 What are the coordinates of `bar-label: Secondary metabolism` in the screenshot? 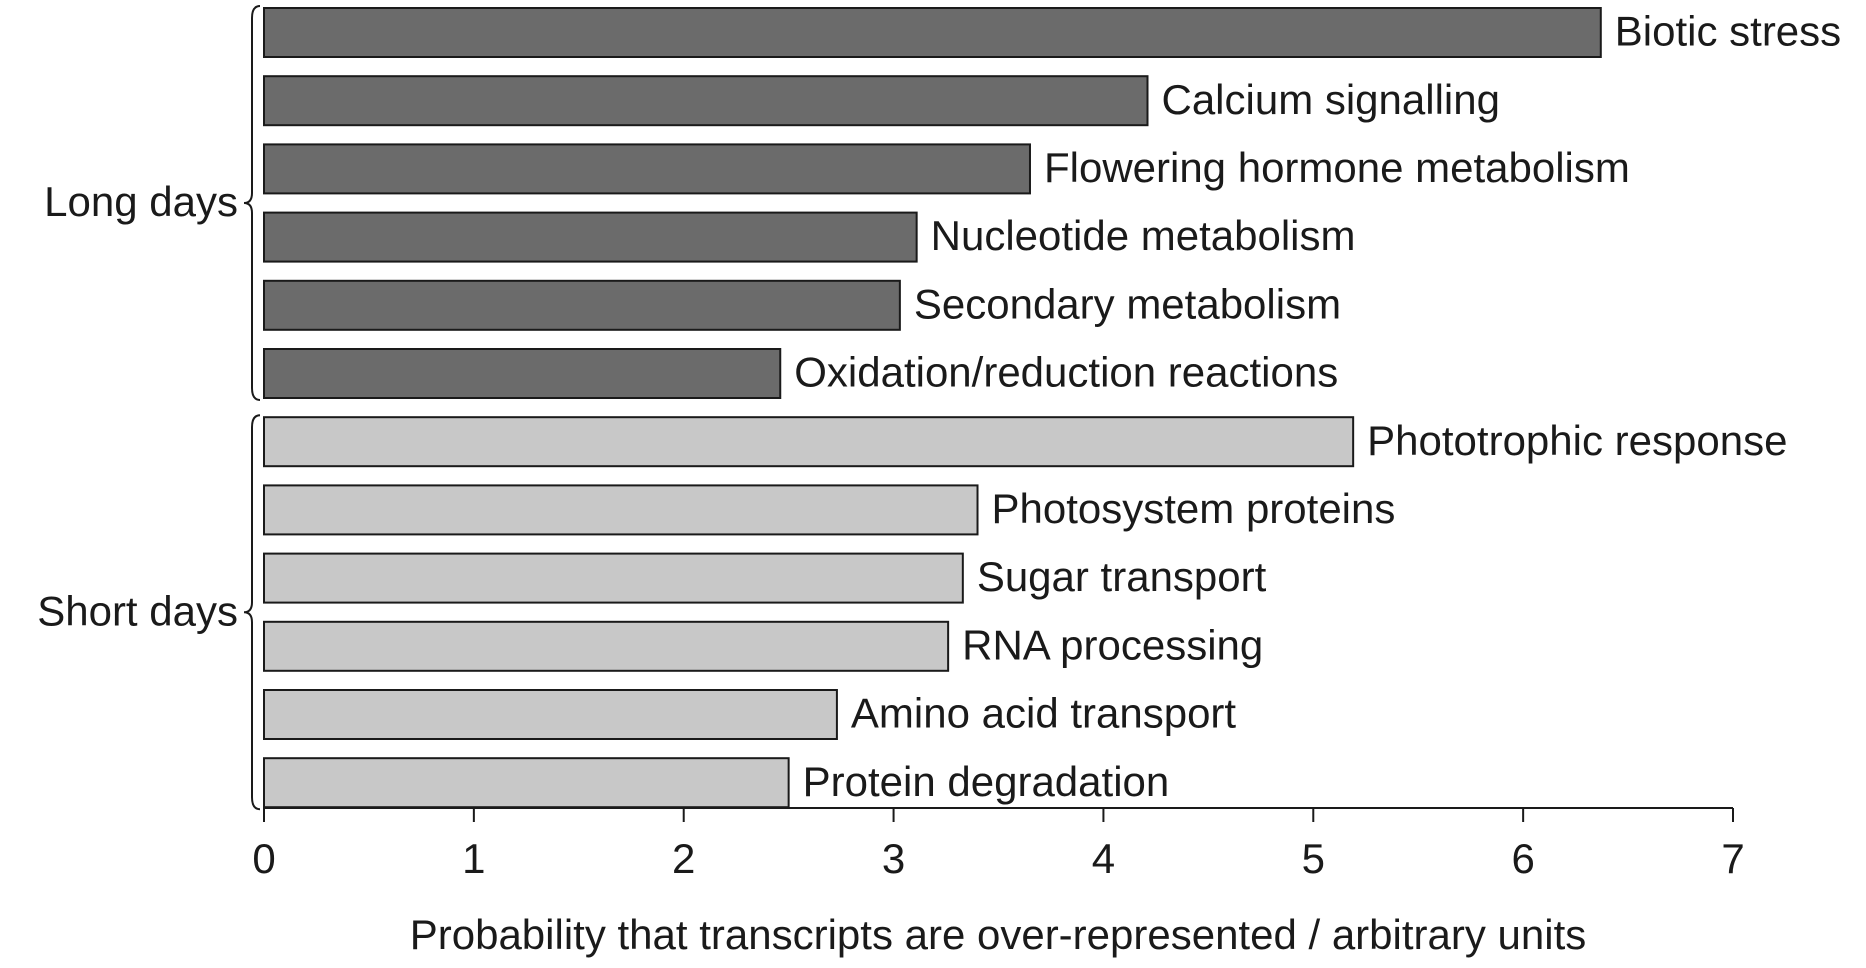 It's located at (1127, 303).